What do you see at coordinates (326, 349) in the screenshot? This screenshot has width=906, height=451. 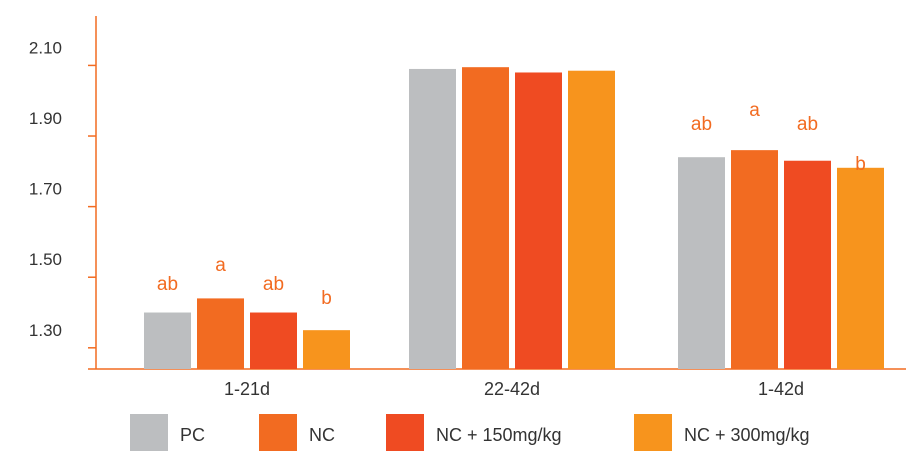 I see `bar-nc-300mg-kg-1-21d` at bounding box center [326, 349].